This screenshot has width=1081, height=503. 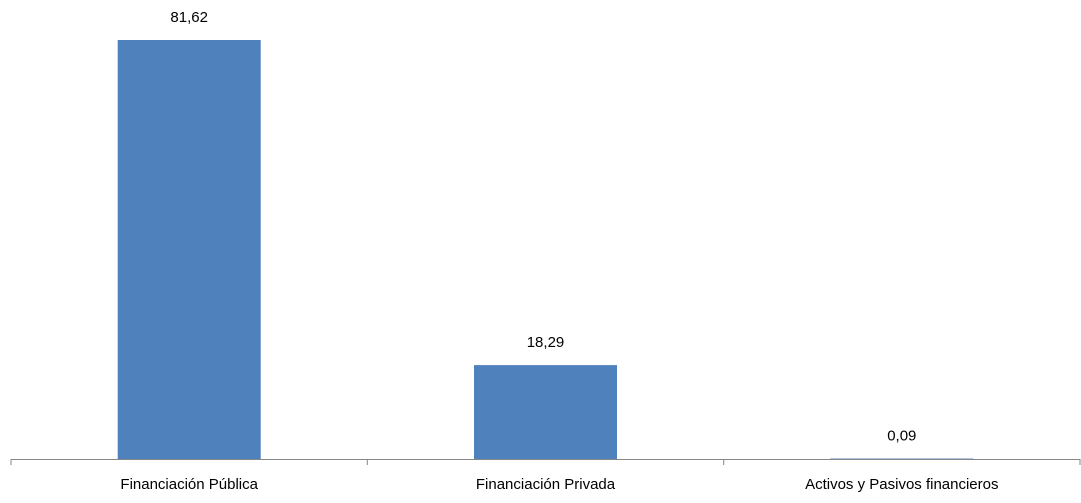 What do you see at coordinates (901, 484) in the screenshot?
I see `category-label-3: Activos y Pasivos financieros` at bounding box center [901, 484].